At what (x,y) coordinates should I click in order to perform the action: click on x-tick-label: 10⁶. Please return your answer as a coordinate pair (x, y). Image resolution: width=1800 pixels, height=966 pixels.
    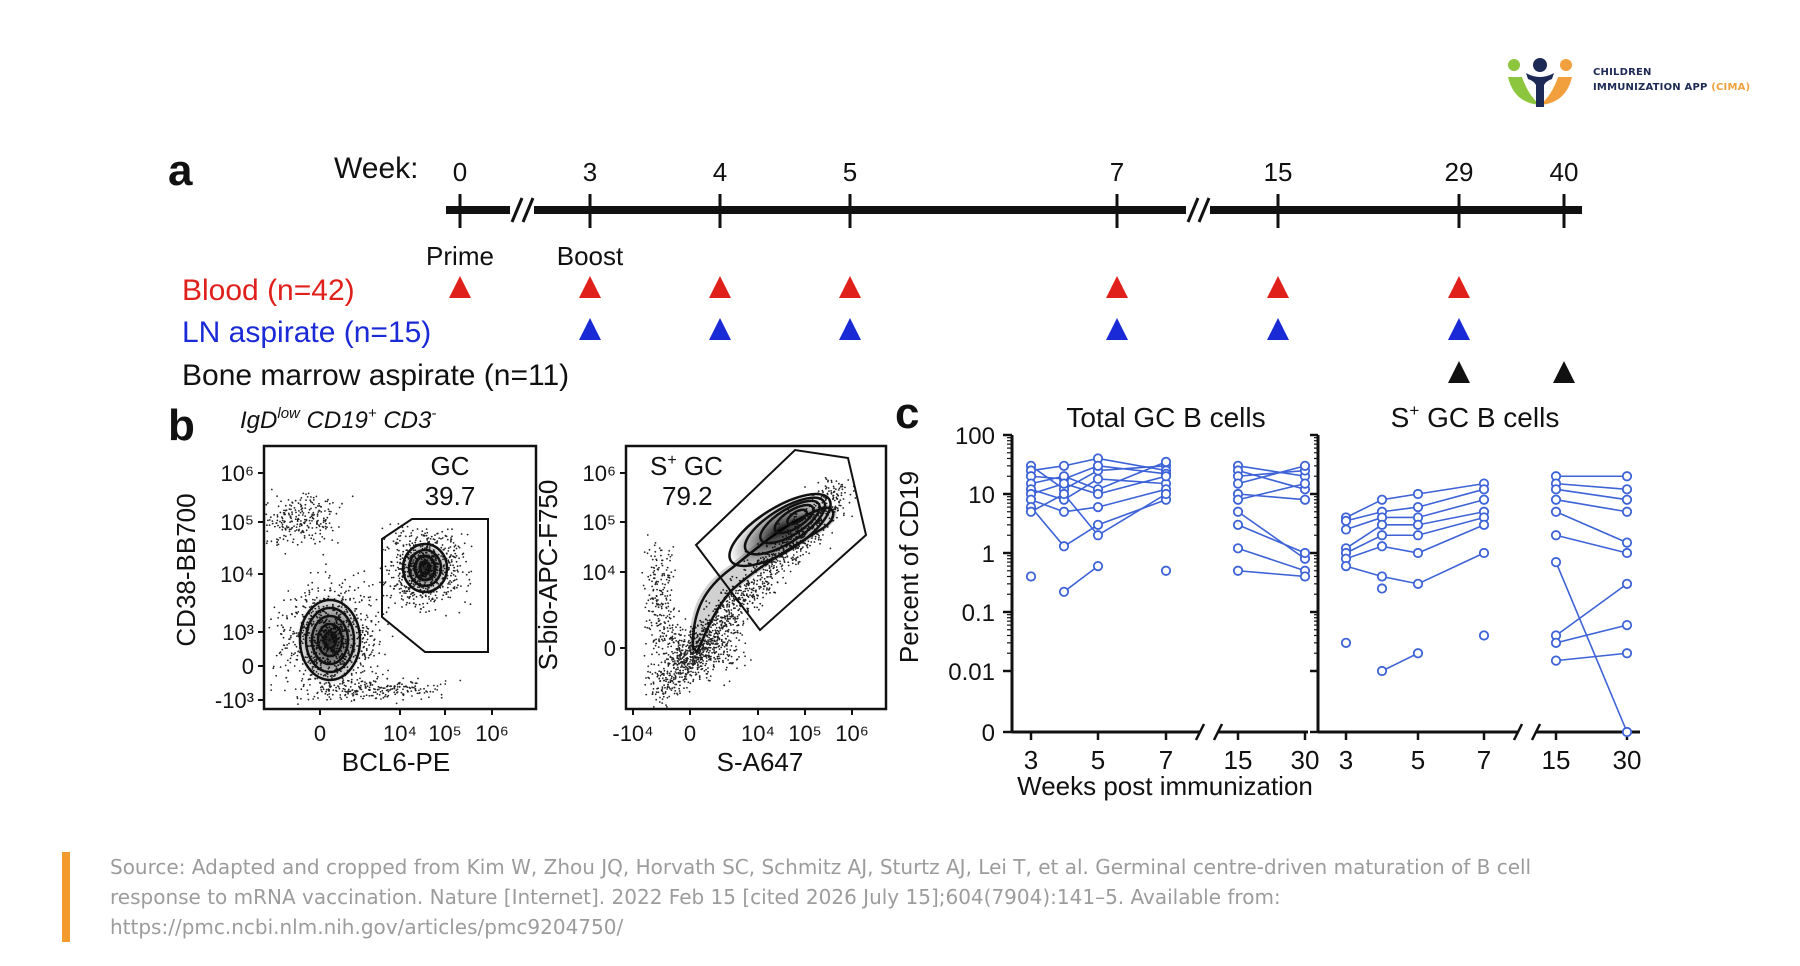
    Looking at the image, I should click on (852, 733).